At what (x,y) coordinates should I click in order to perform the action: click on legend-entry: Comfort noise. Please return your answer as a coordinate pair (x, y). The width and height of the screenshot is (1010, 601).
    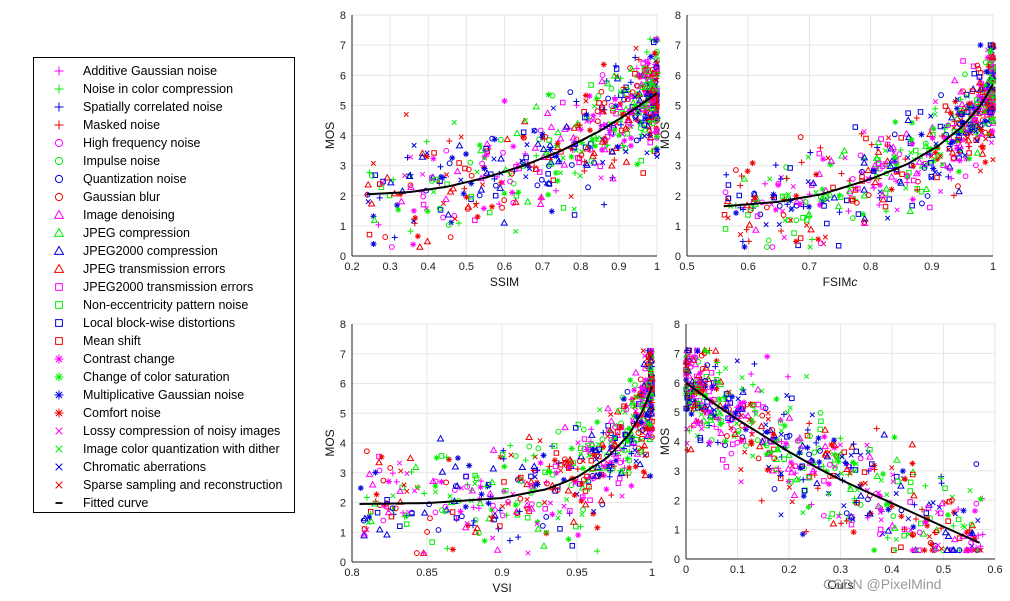
    Looking at the image, I should click on (164, 413).